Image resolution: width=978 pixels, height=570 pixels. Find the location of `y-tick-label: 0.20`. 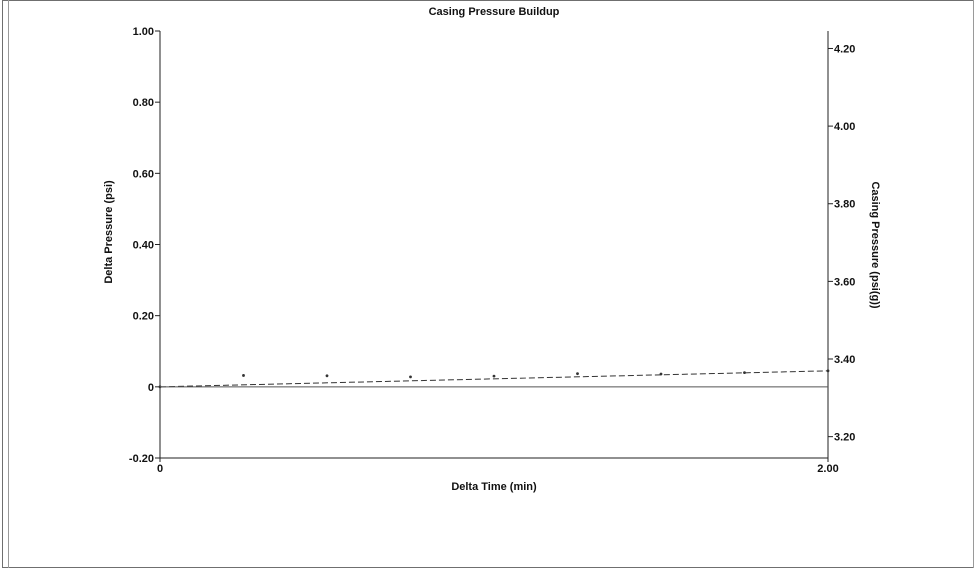

y-tick-label: 0.20 is located at coordinates (143, 317).